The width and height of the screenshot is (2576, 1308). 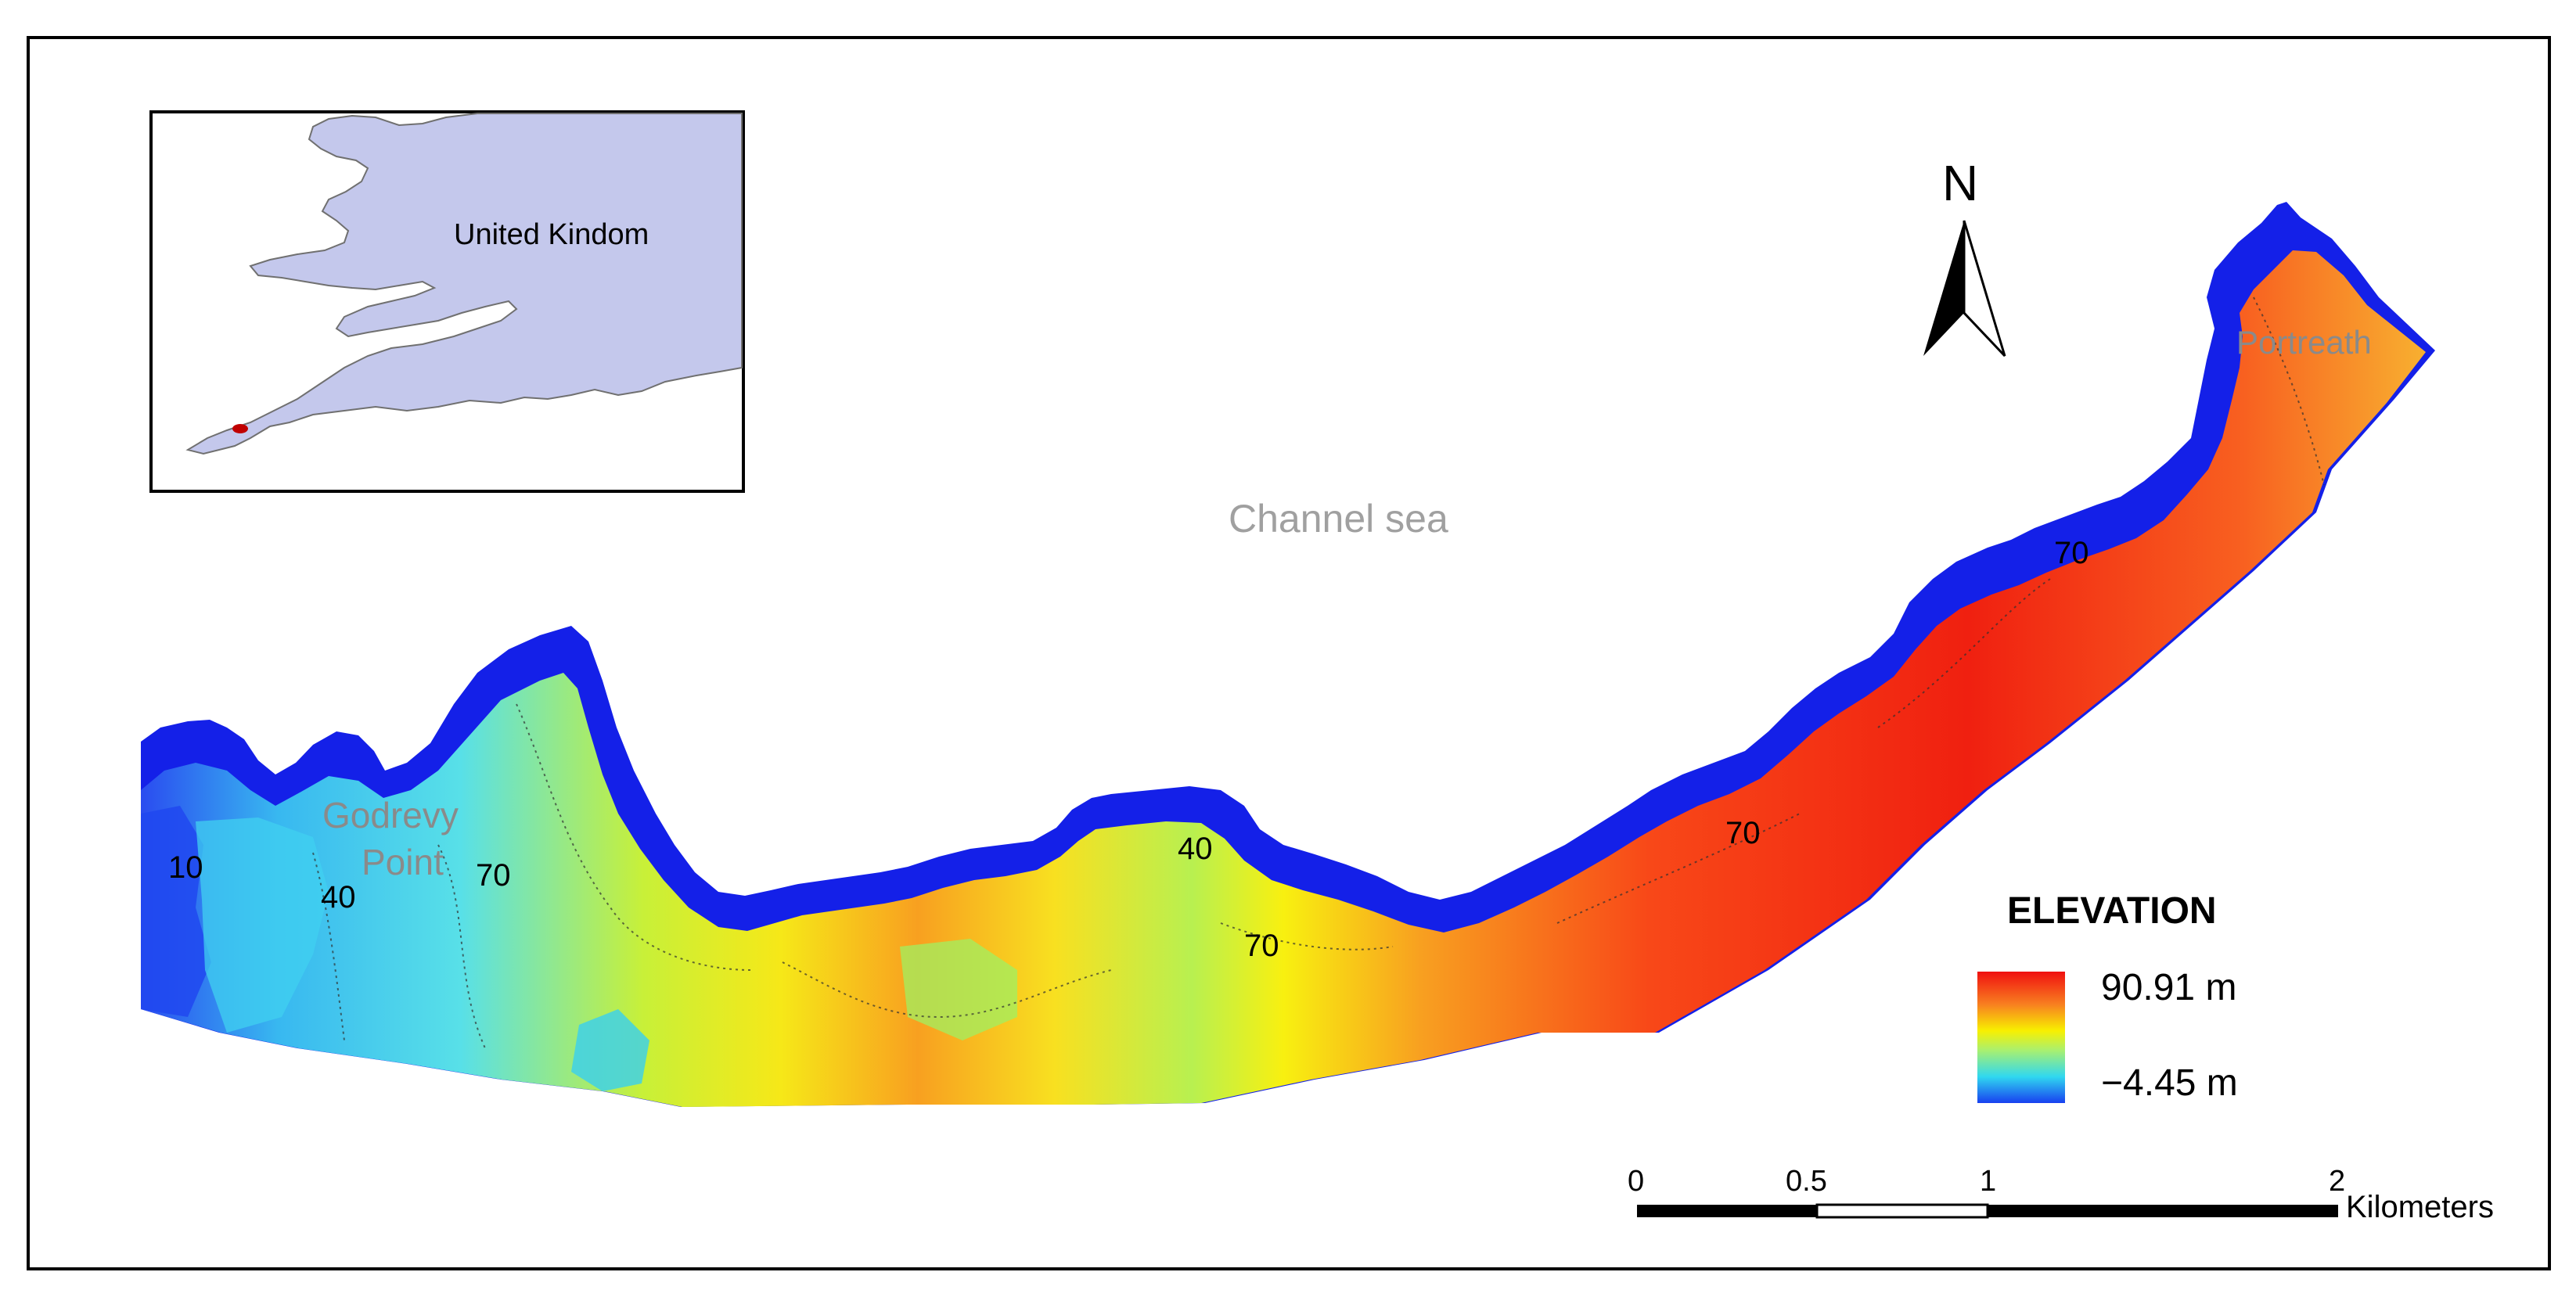 I want to click on godrevy-label-line1: Godrevy, so click(x=390, y=815).